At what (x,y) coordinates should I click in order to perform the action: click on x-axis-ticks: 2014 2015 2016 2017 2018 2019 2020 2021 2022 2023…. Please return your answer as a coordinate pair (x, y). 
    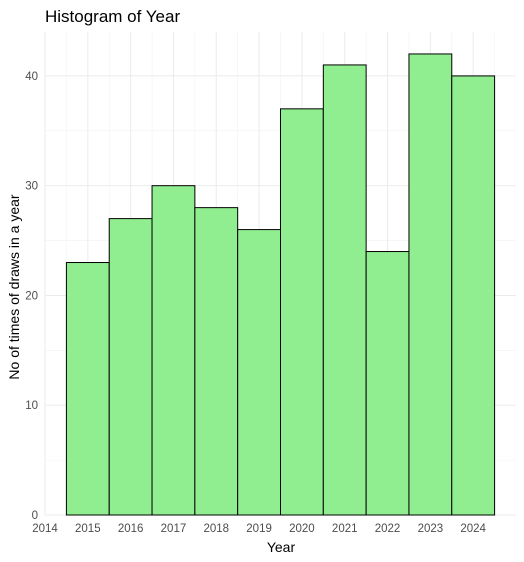
    Looking at the image, I should click on (259, 529).